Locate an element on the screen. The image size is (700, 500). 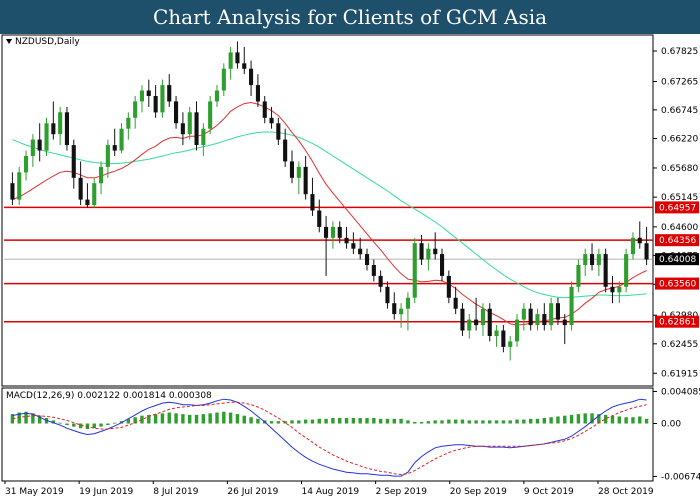
chart-title: Chart Analysis for Clients of GCM Asia is located at coordinates (350, 17).